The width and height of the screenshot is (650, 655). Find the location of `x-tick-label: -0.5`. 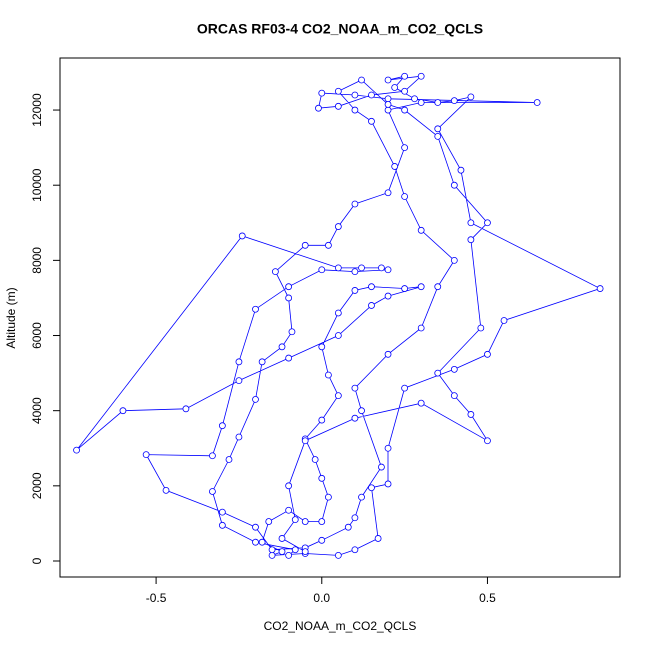

x-tick-label: -0.5 is located at coordinates (156, 598).